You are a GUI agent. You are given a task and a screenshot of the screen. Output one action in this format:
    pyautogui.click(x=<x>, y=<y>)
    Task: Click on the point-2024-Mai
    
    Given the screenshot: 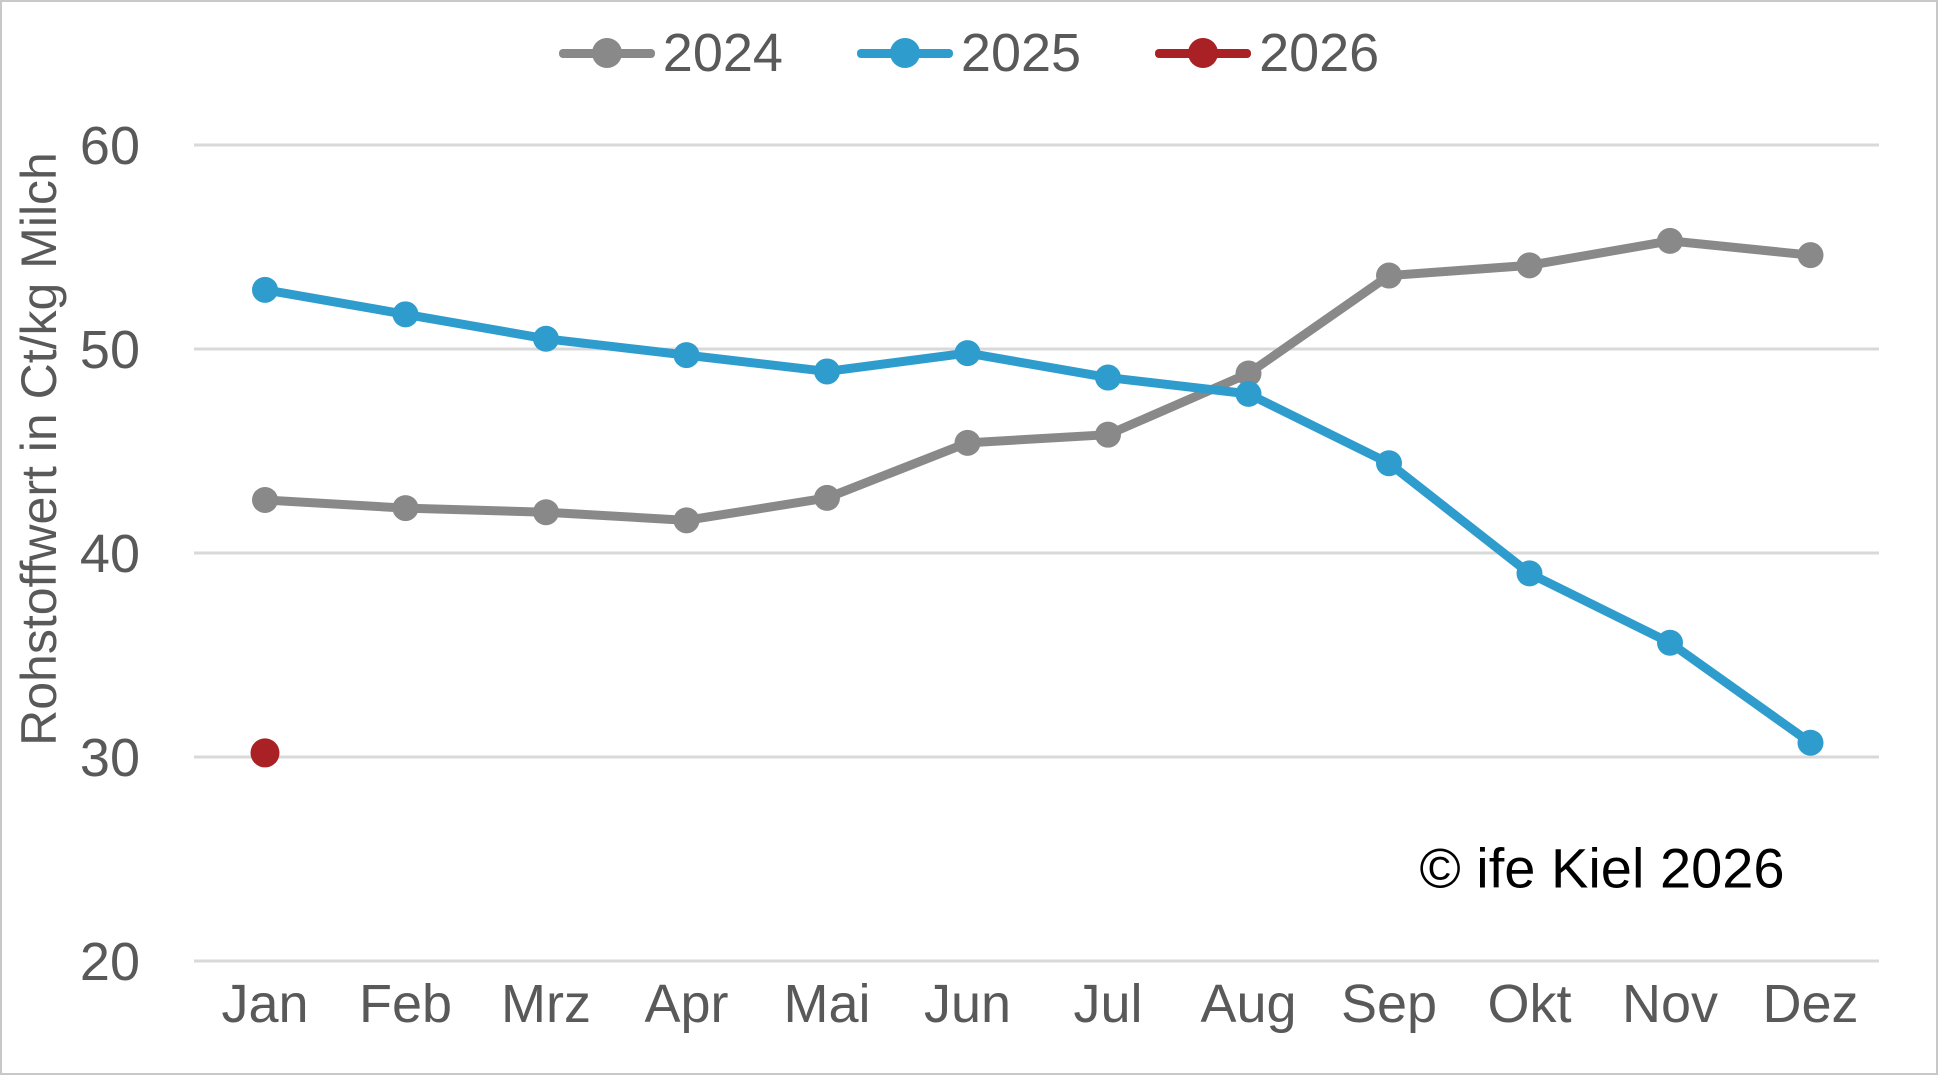 What is the action you would take?
    pyautogui.click(x=827, y=497)
    